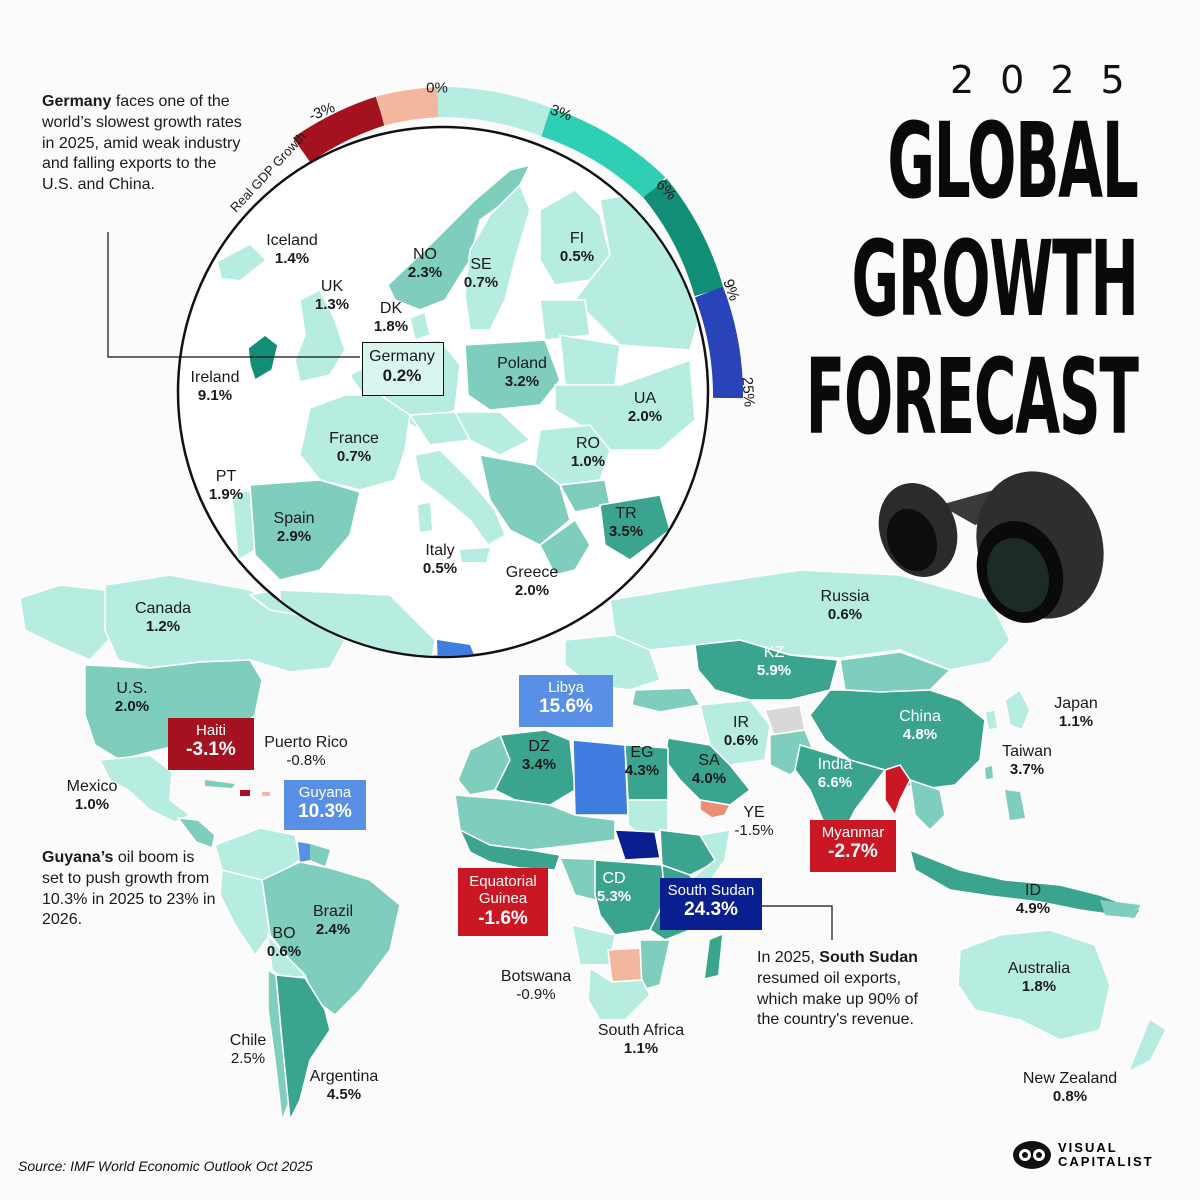  Describe the element at coordinates (565, 547) in the screenshot. I see `inset-greece` at that location.